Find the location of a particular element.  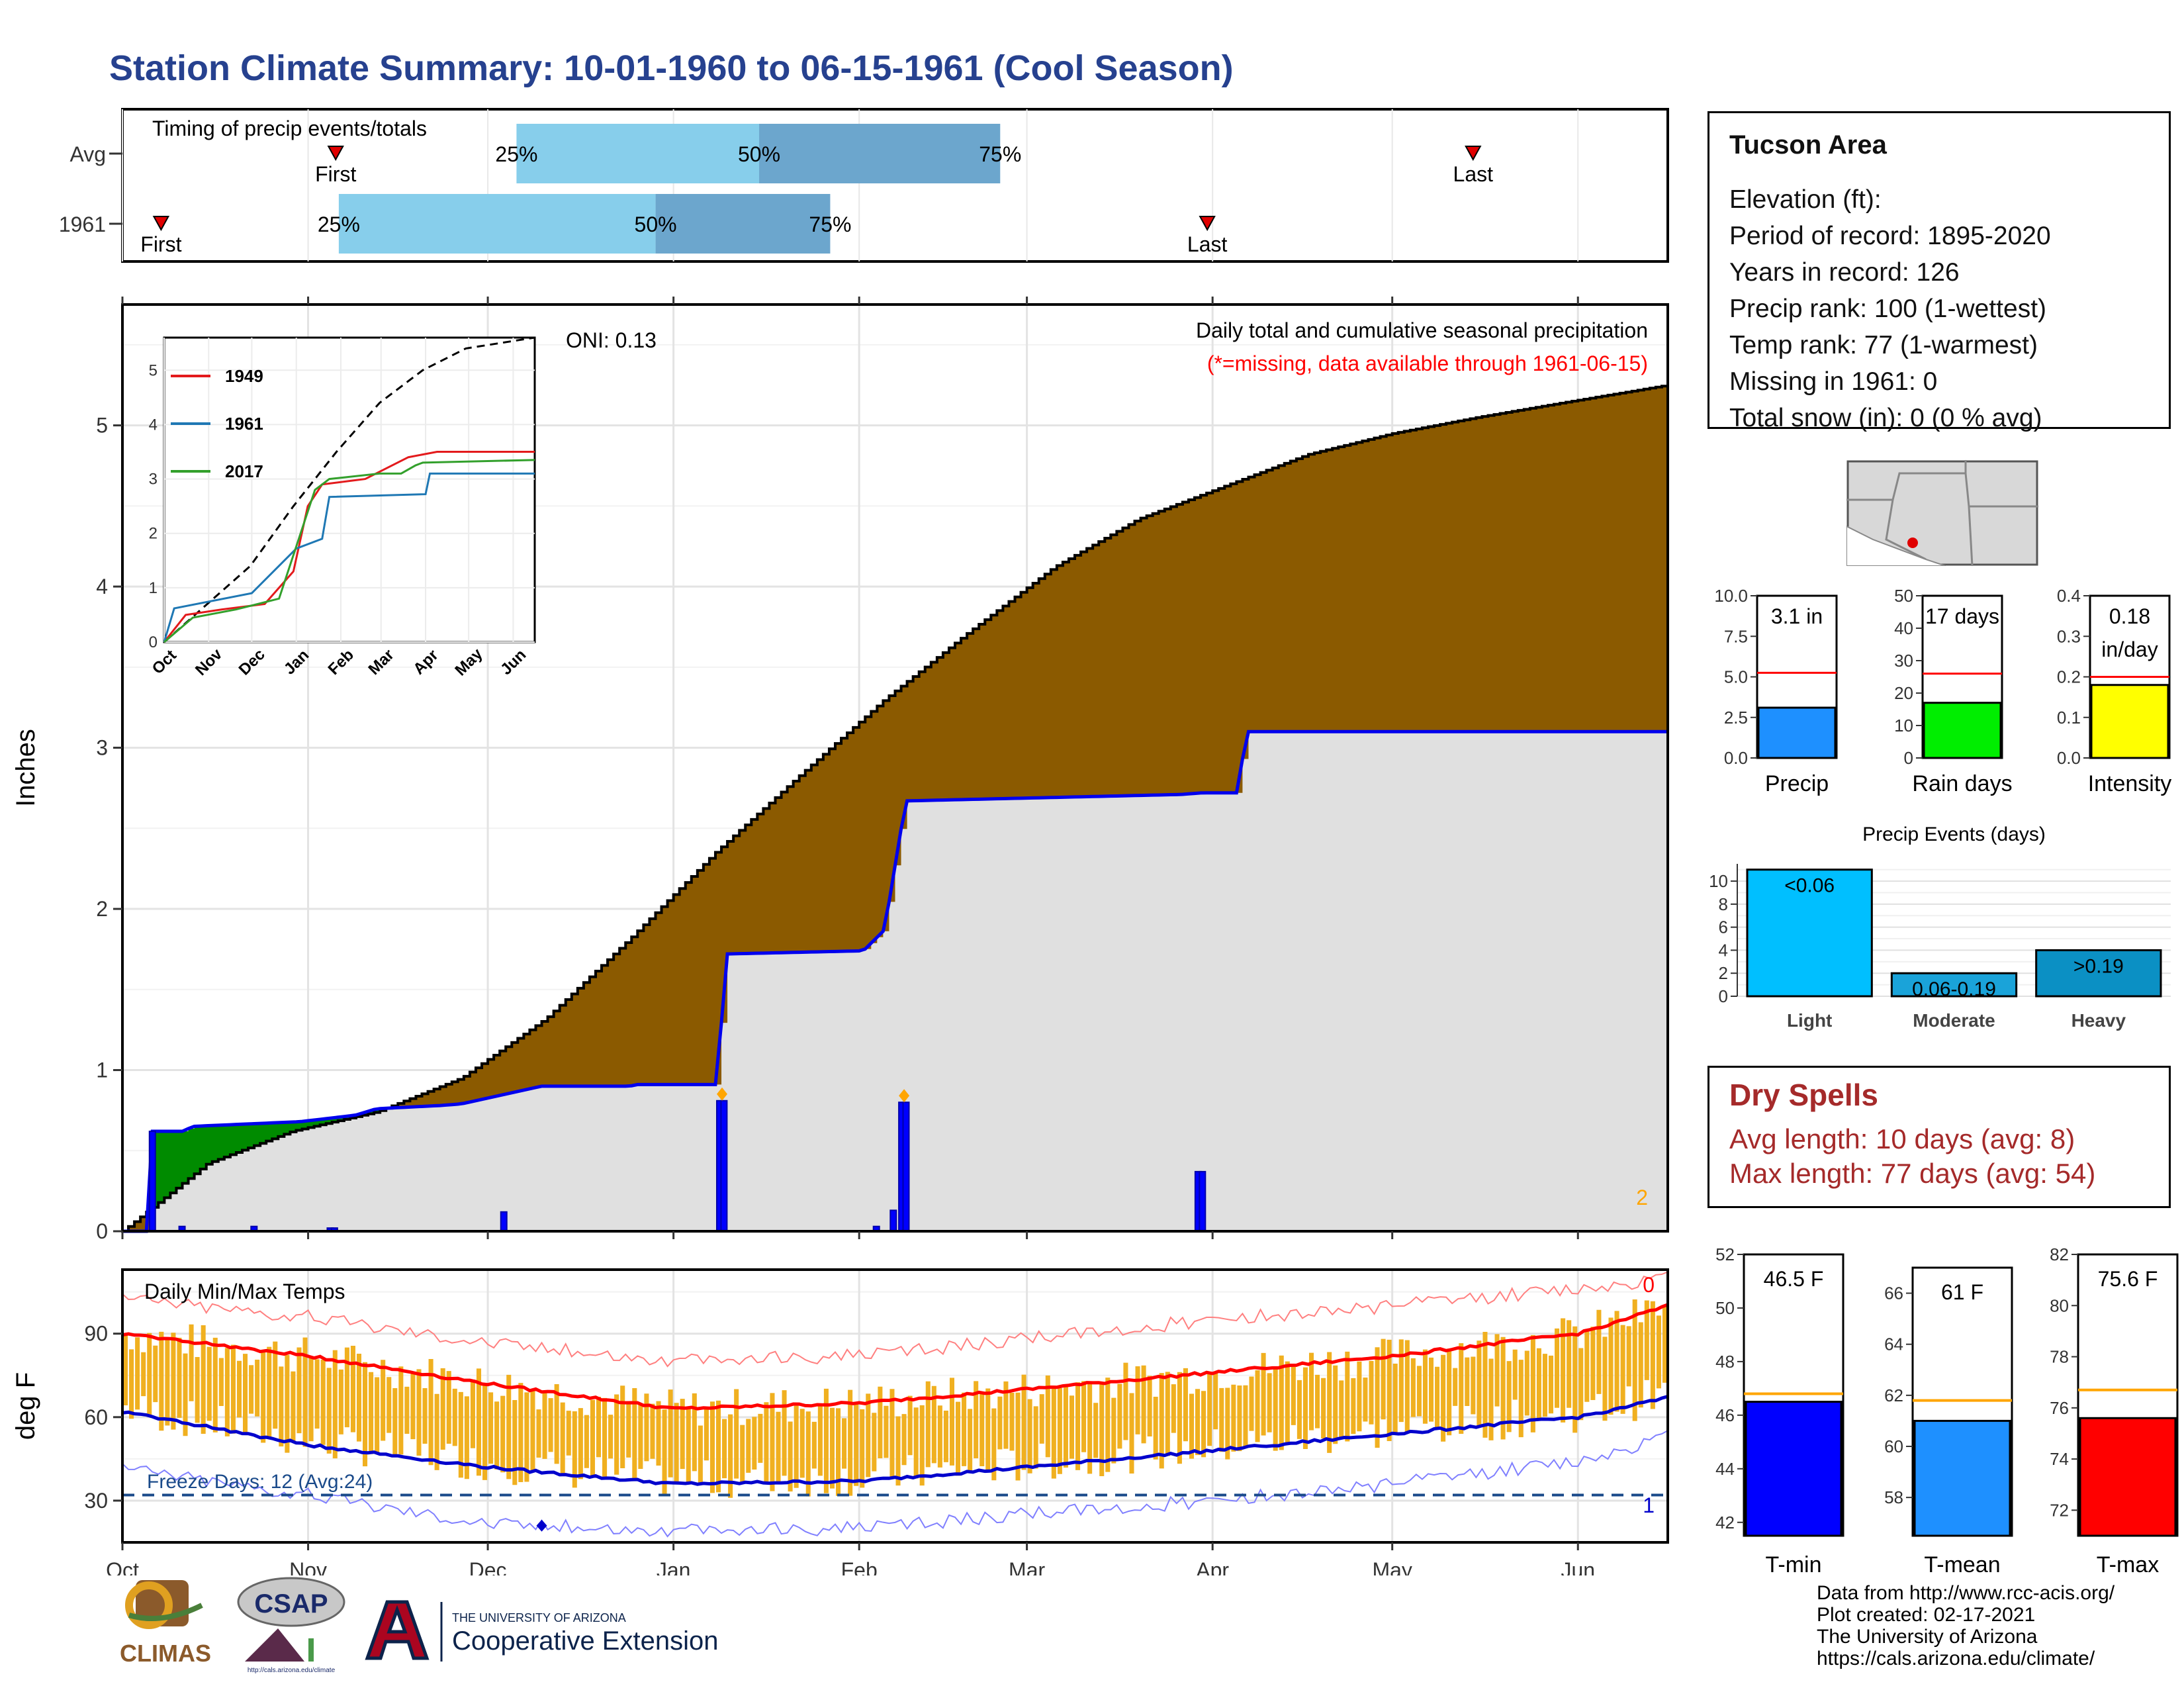

inset-series-avg is located at coordinates (349, 489).